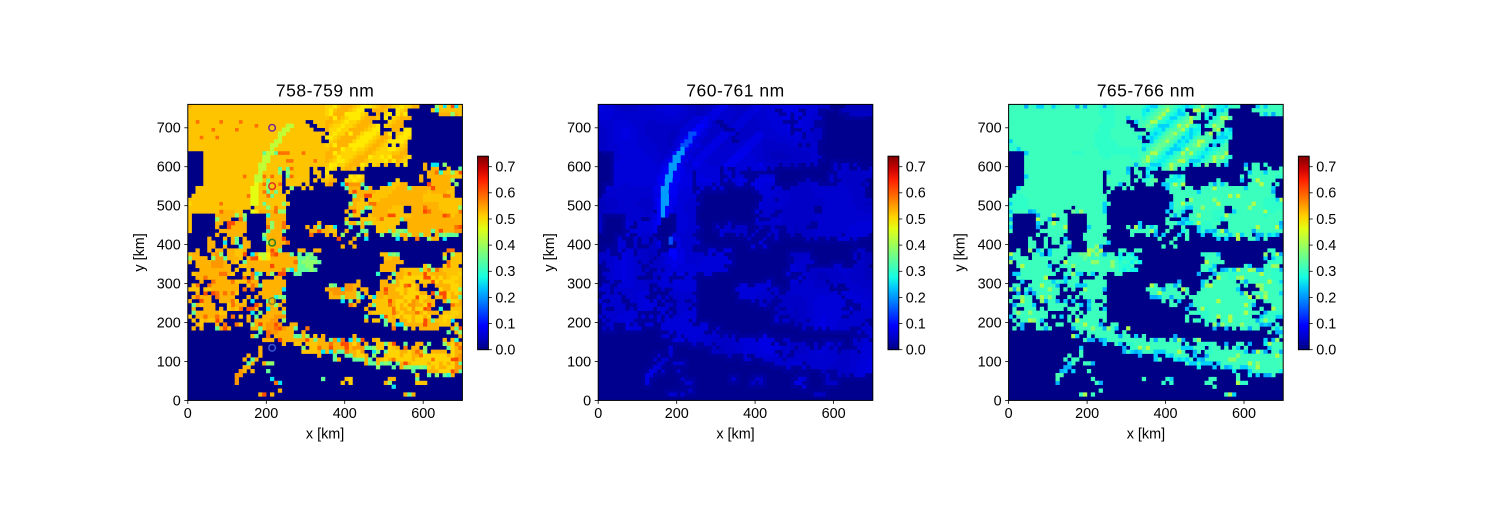  I want to click on svg-text: 765-766 nm, so click(1146, 90).